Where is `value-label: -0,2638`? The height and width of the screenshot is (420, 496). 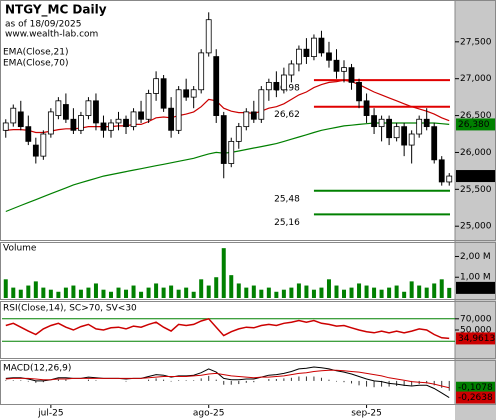
value-label: -0,2638 is located at coordinates (475, 398).